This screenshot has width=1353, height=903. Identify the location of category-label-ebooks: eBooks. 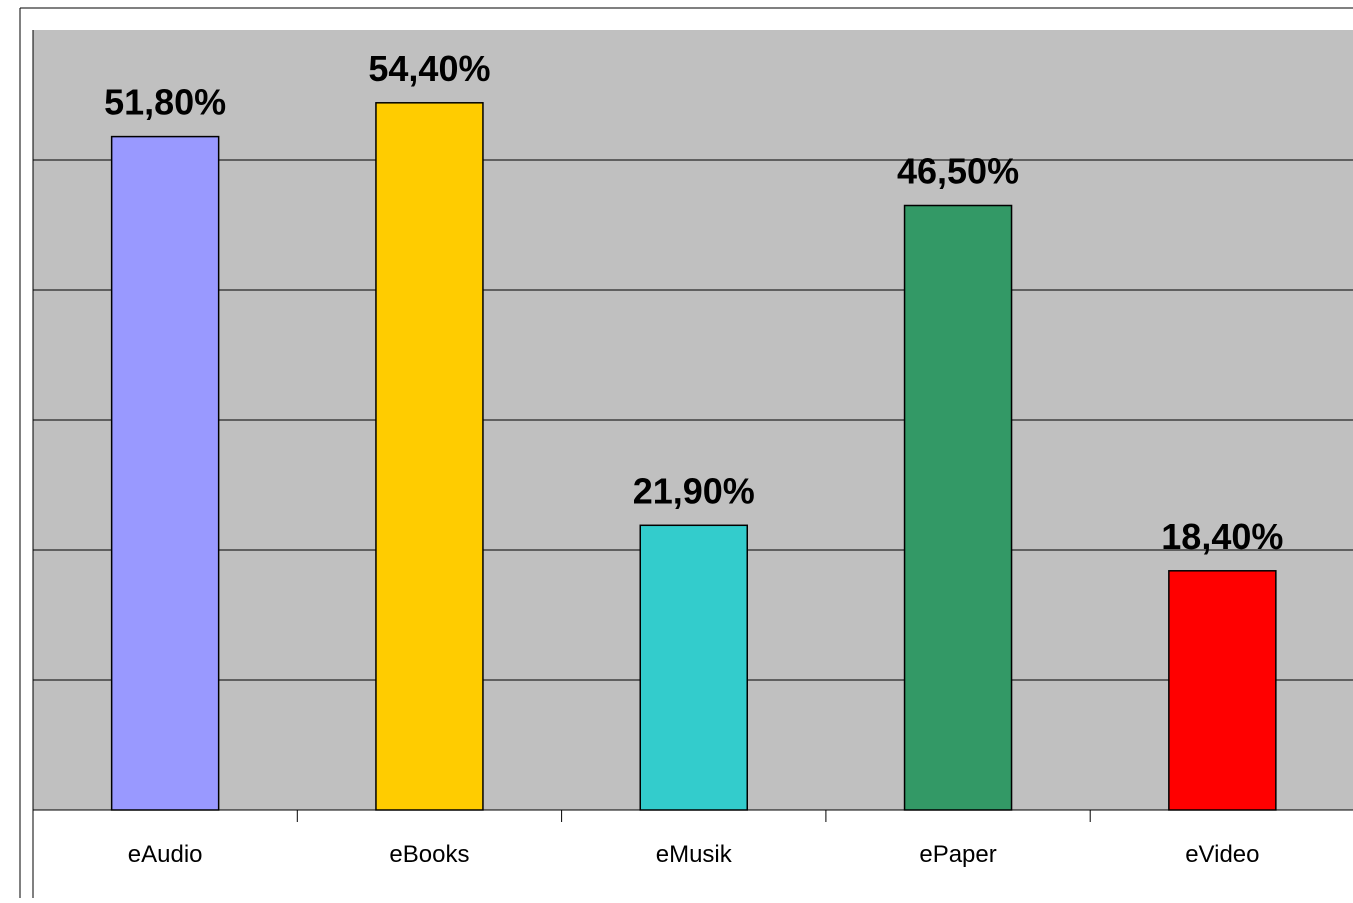
(429, 854).